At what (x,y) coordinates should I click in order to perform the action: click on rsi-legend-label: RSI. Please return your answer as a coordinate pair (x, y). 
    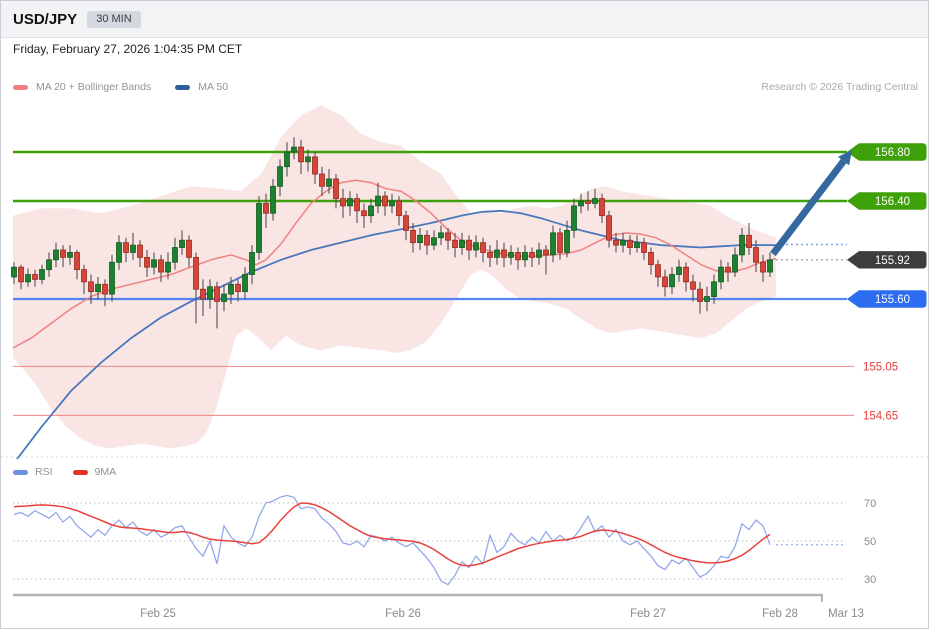
    Looking at the image, I should click on (44, 472).